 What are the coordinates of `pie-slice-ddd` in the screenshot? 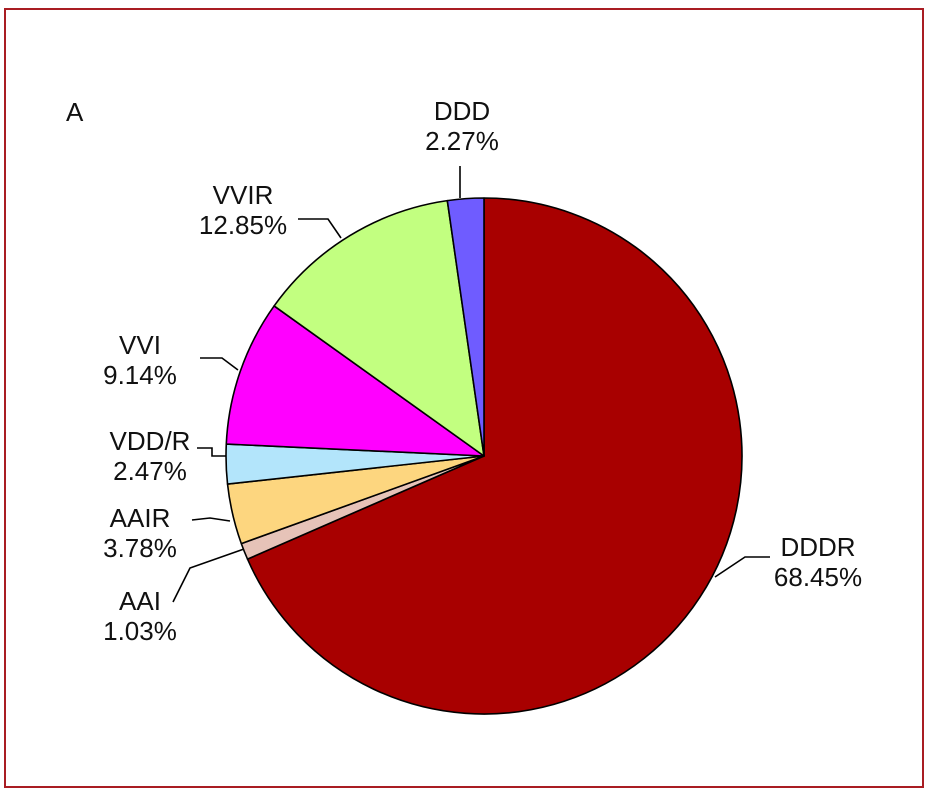 It's located at (465, 327).